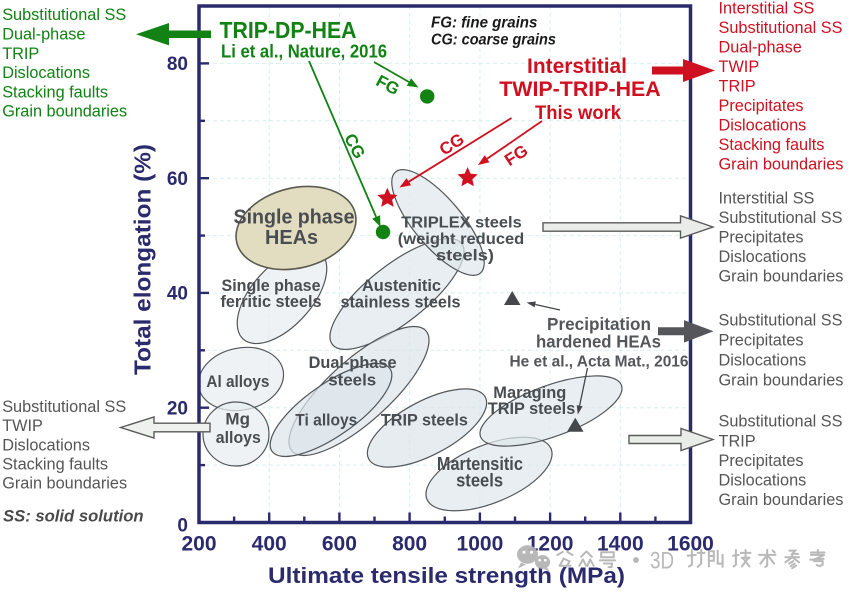 This screenshot has width=850, height=592. What do you see at coordinates (461, 239) in the screenshot?
I see `svg-text: (weight reduced` at bounding box center [461, 239].